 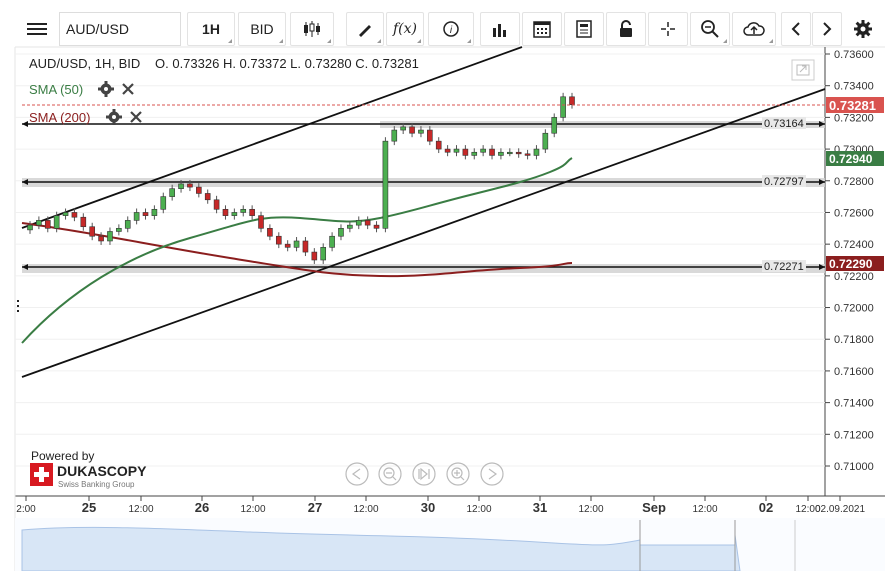 What do you see at coordinates (854, 87) in the screenshot?
I see `y-tick-label: 0.73400` at bounding box center [854, 87].